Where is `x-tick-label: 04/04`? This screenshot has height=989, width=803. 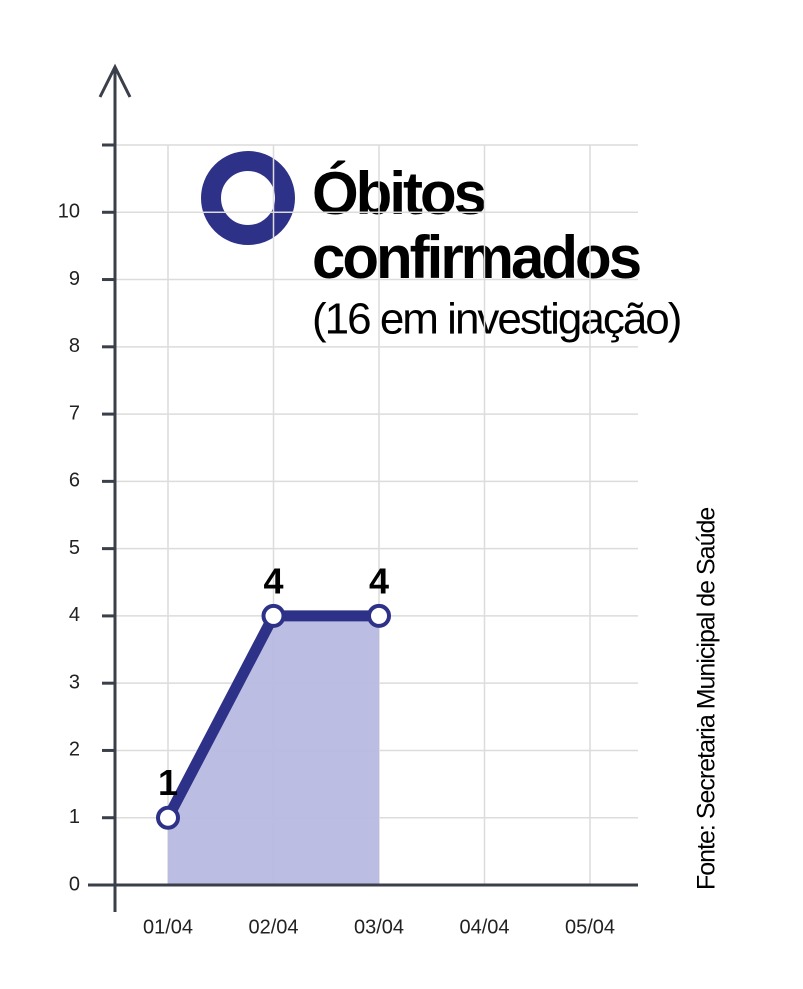
x-tick-label: 04/04 is located at coordinates (484, 927).